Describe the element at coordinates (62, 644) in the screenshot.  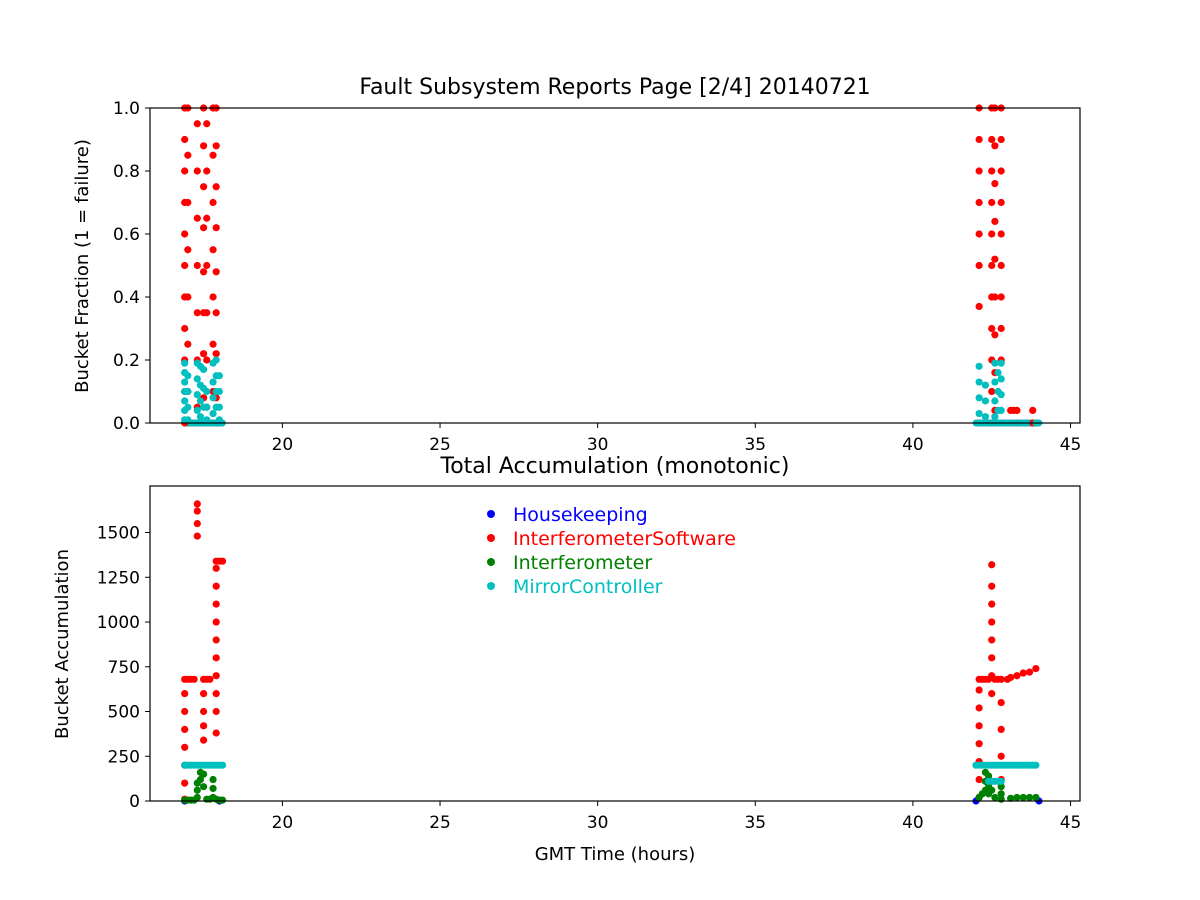
I see `accumulation-chart-ylabel: Bucket Accumulation` at that location.